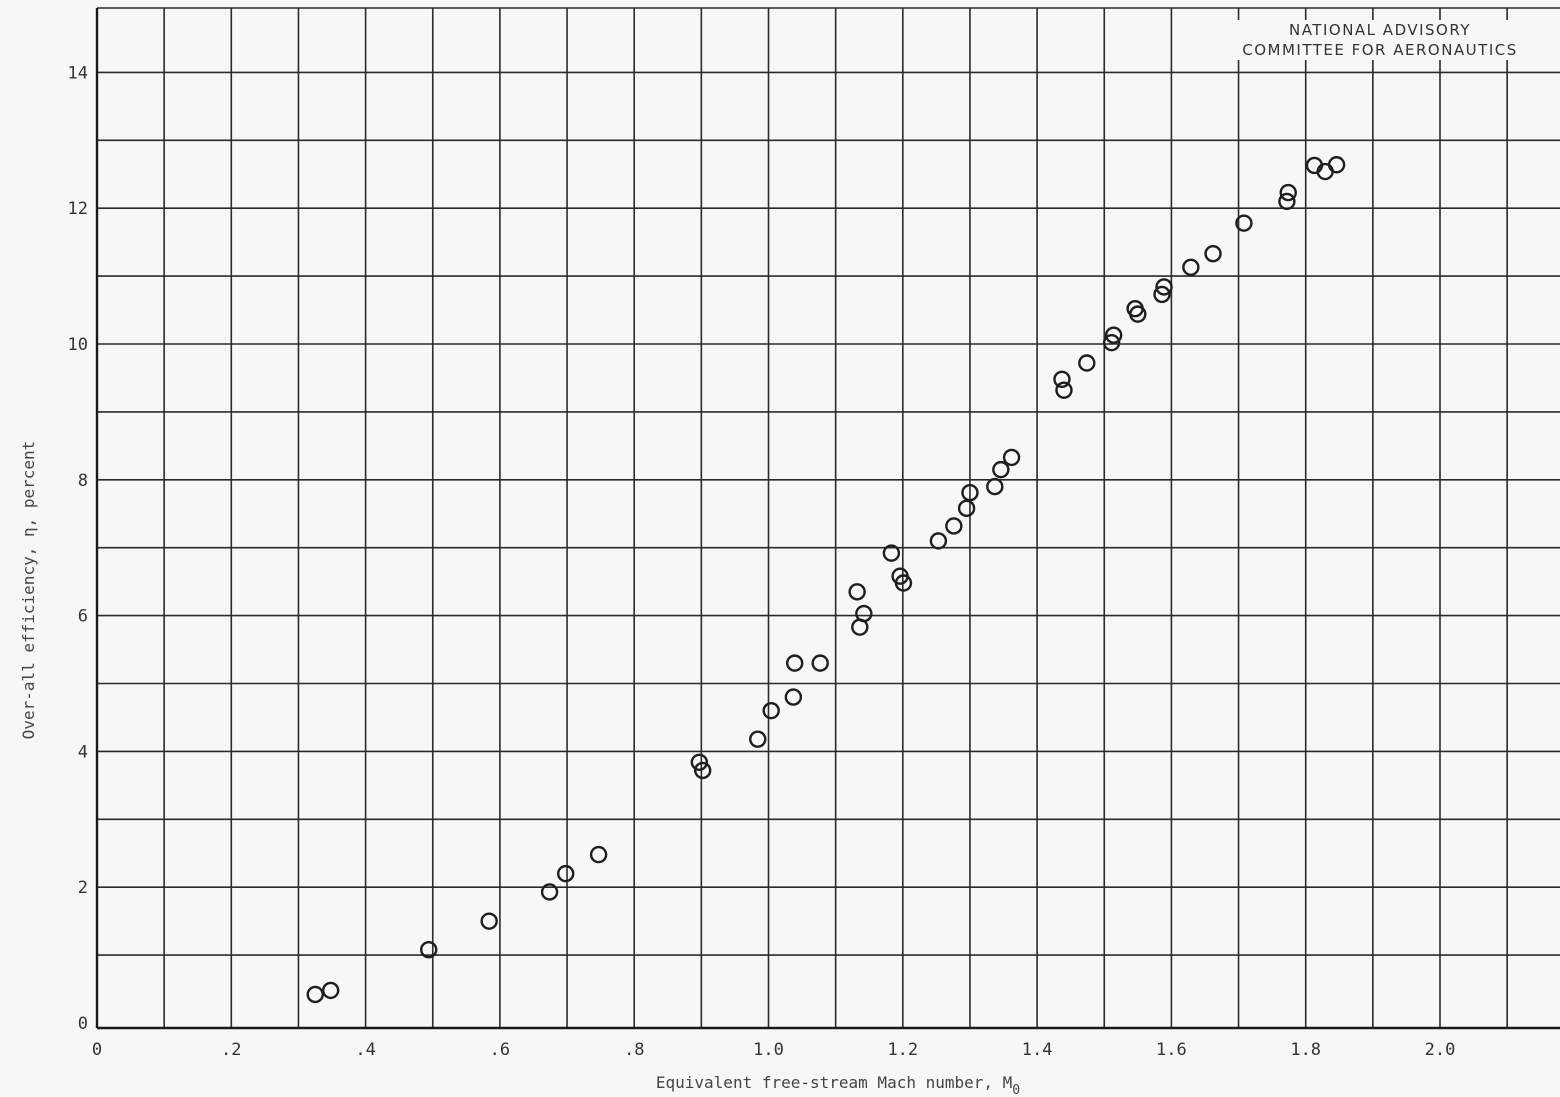 This screenshot has width=1560, height=1097. Describe the element at coordinates (83, 1024) in the screenshot. I see `y-tick-label: 0` at that location.